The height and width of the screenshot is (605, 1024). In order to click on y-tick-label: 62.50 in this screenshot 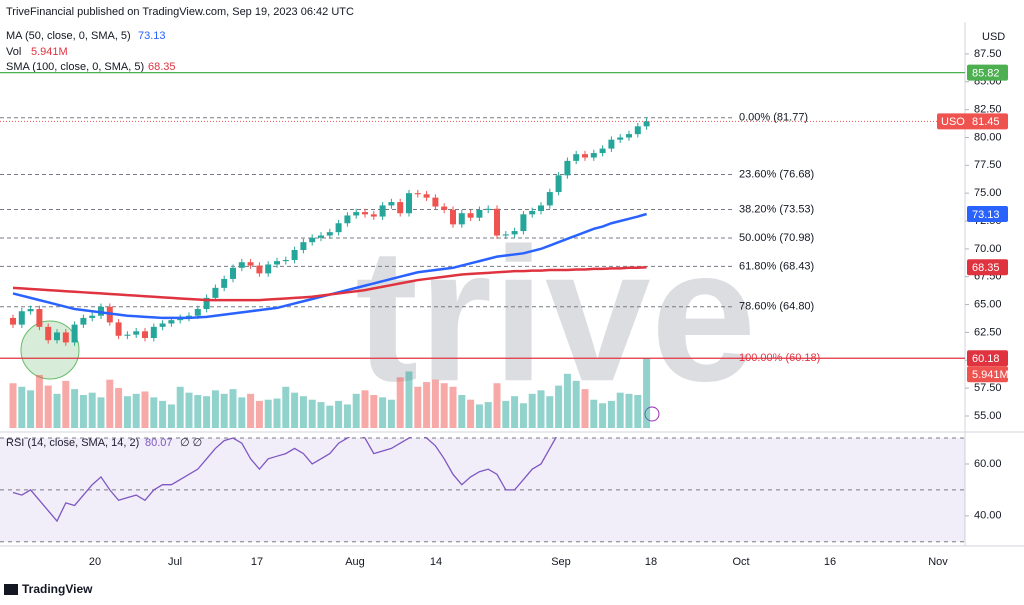, I will do `click(988, 332)`.